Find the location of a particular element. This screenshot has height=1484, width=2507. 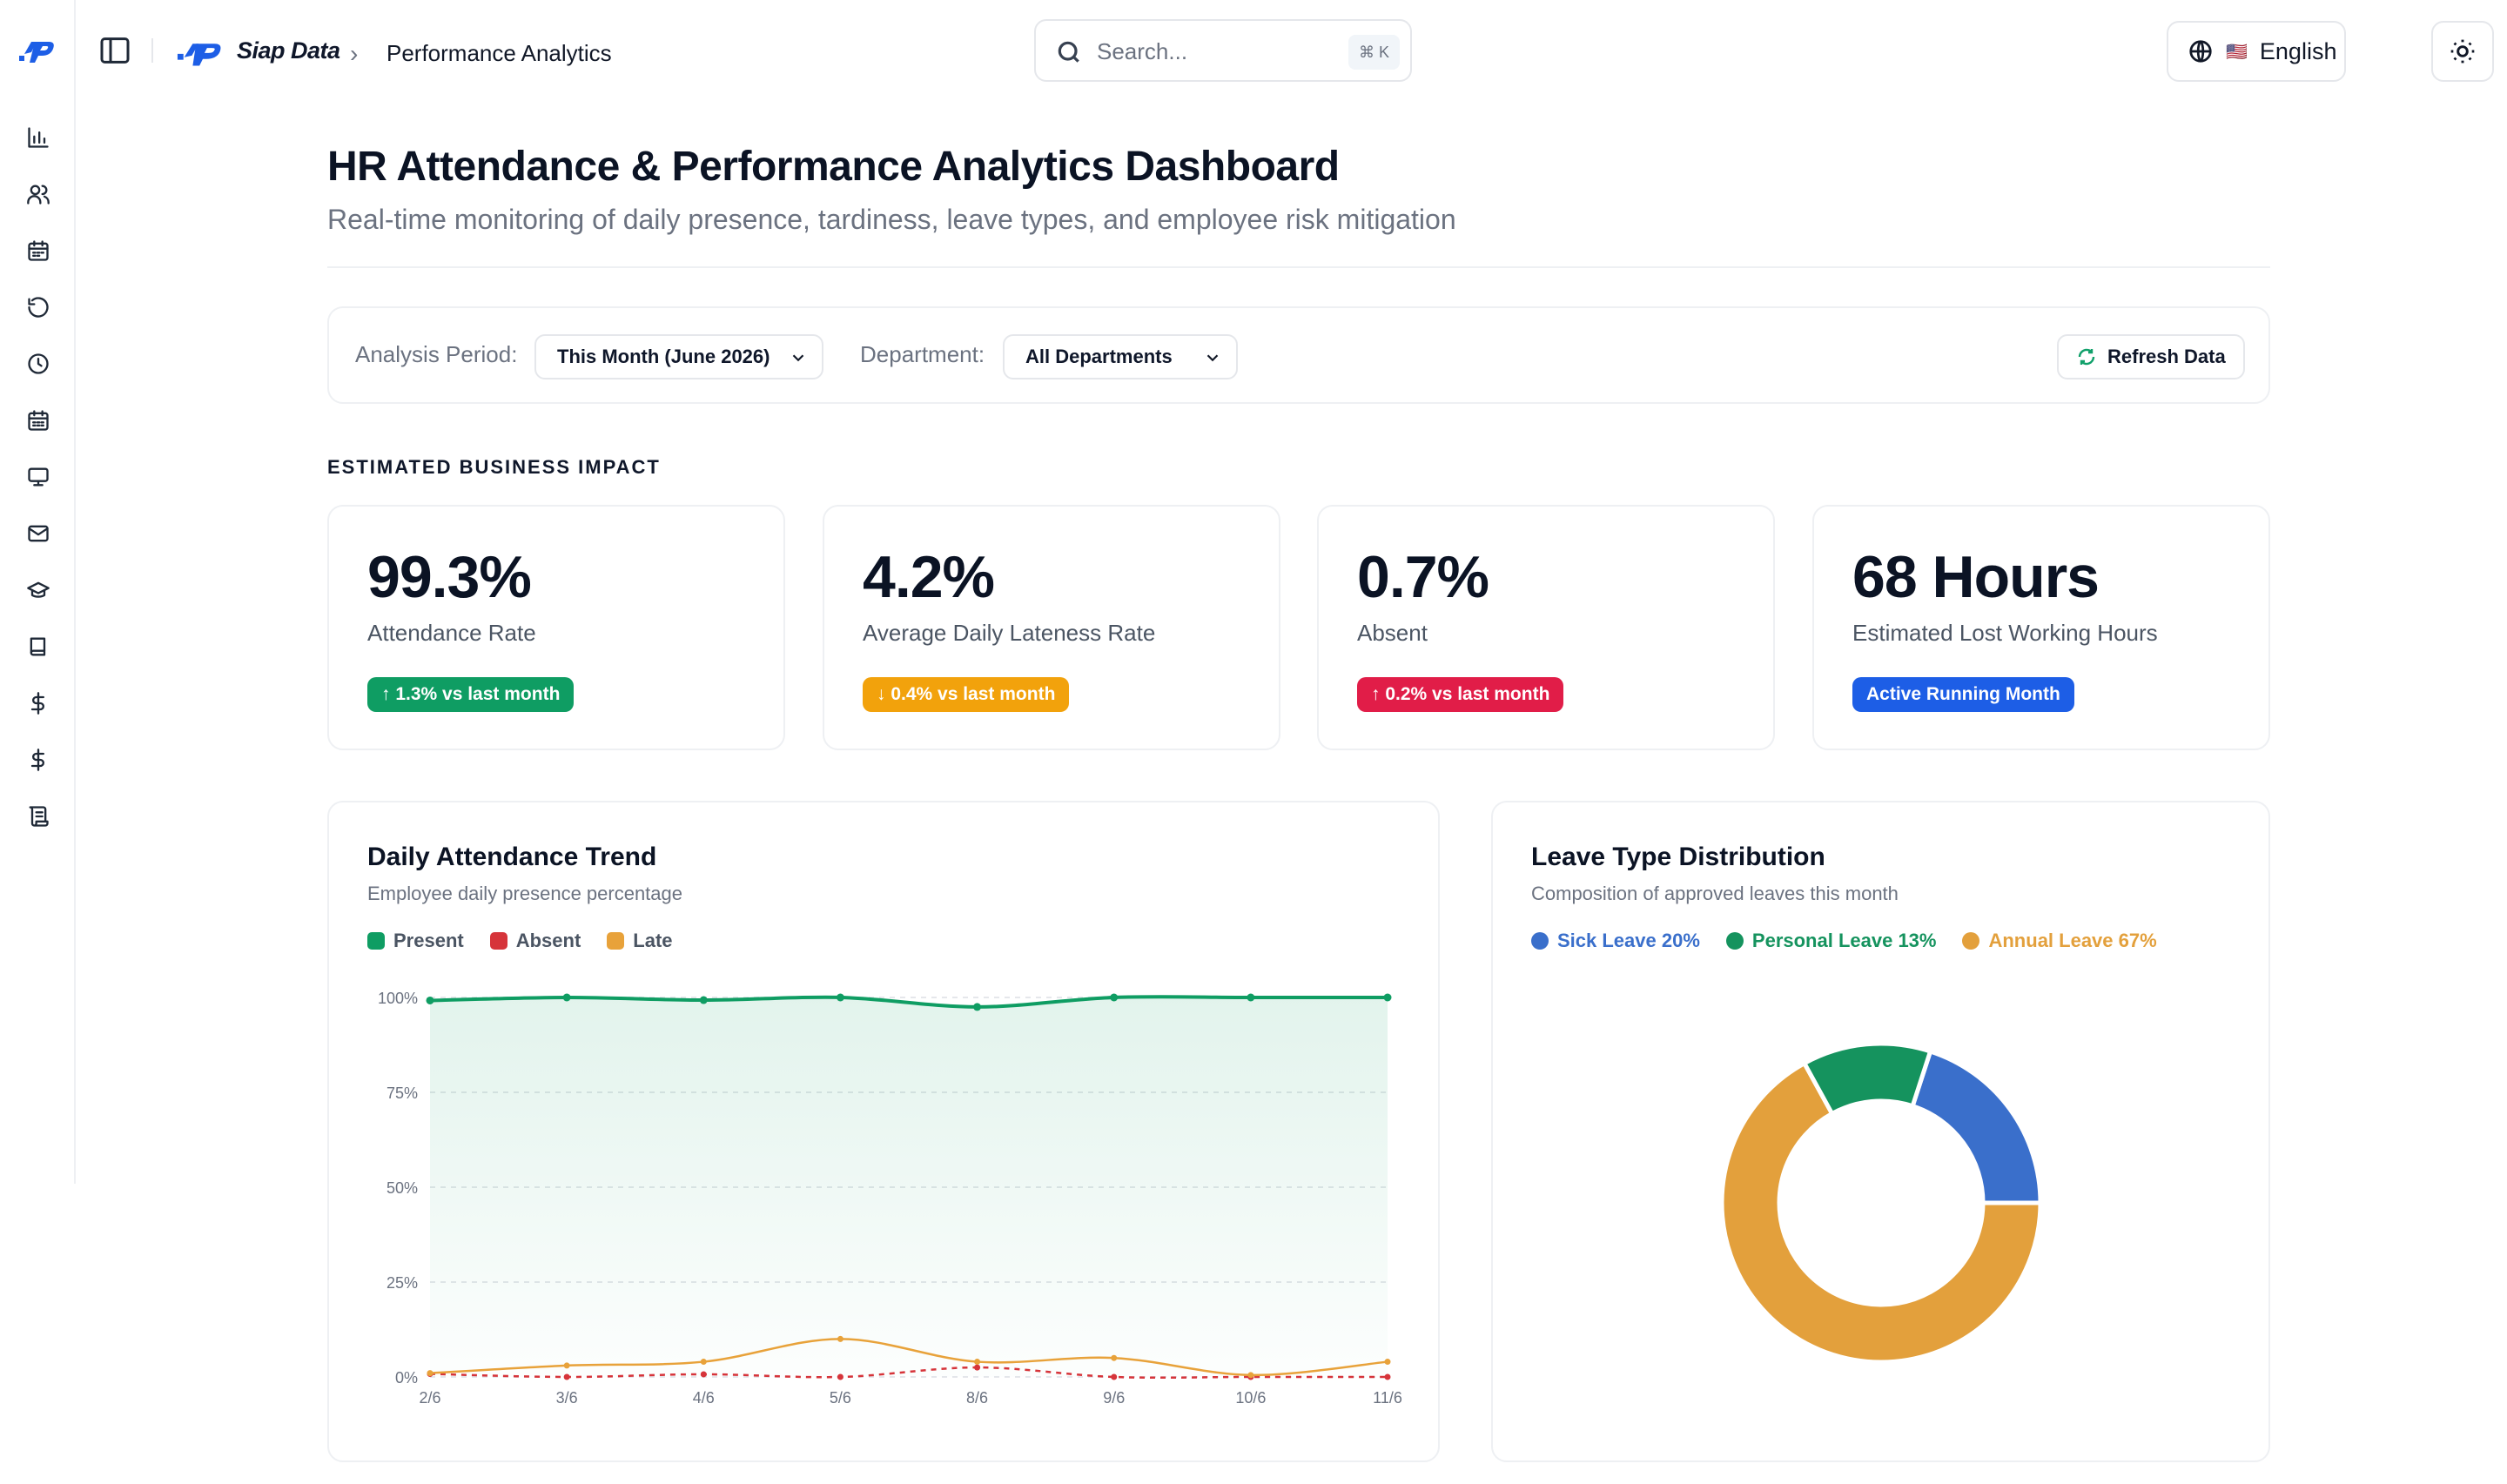

search-shortcut: ⌘ K is located at coordinates (1374, 52).